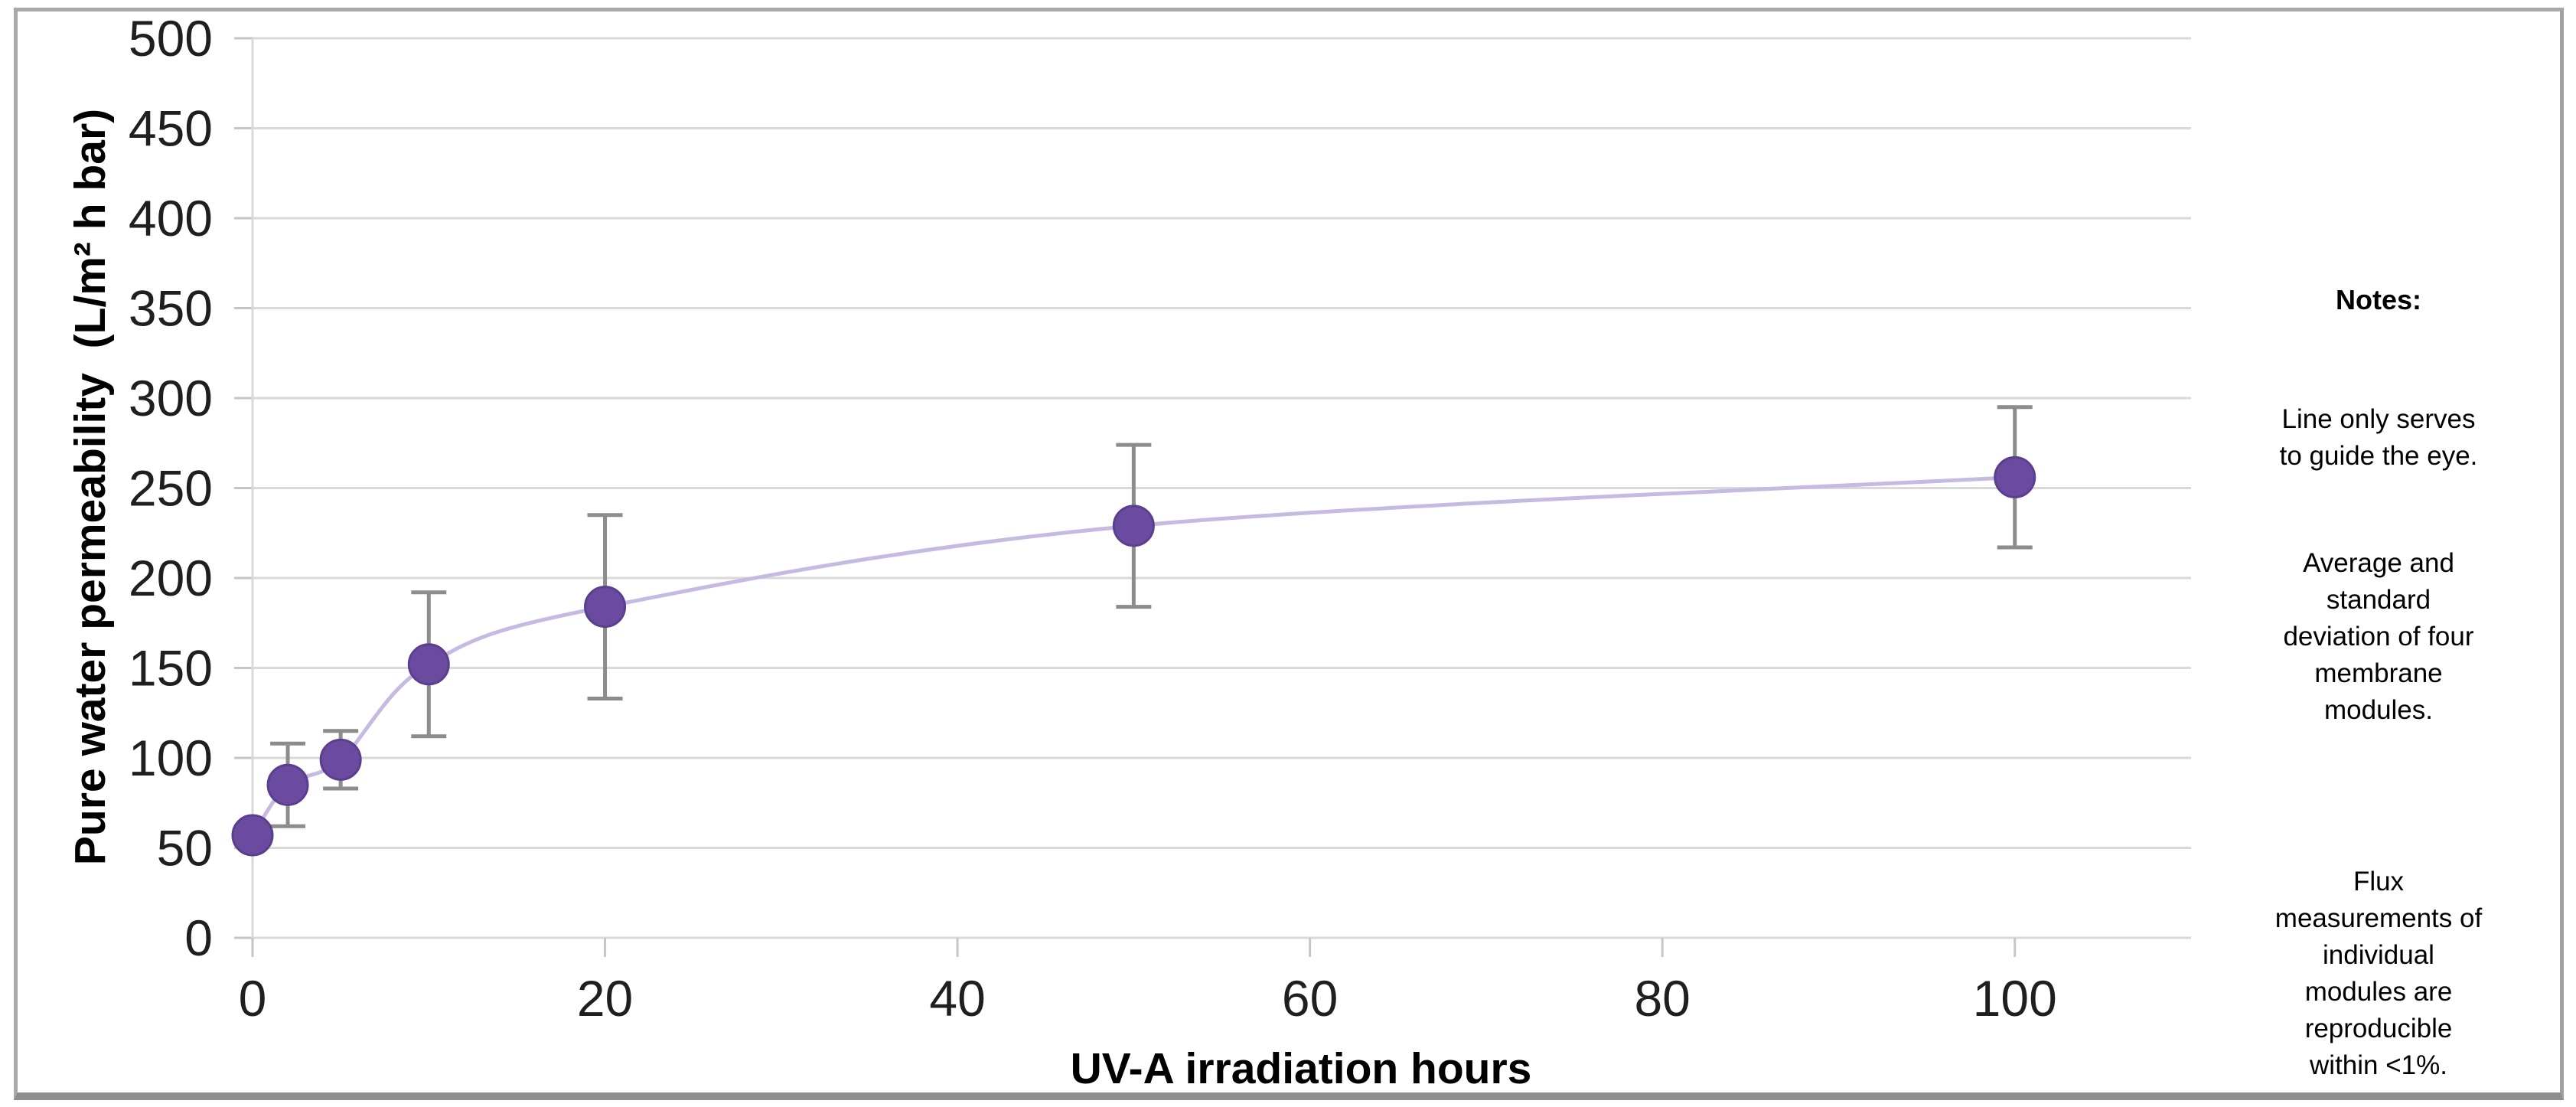  What do you see at coordinates (171, 308) in the screenshot?
I see `y-tick-label: 350` at bounding box center [171, 308].